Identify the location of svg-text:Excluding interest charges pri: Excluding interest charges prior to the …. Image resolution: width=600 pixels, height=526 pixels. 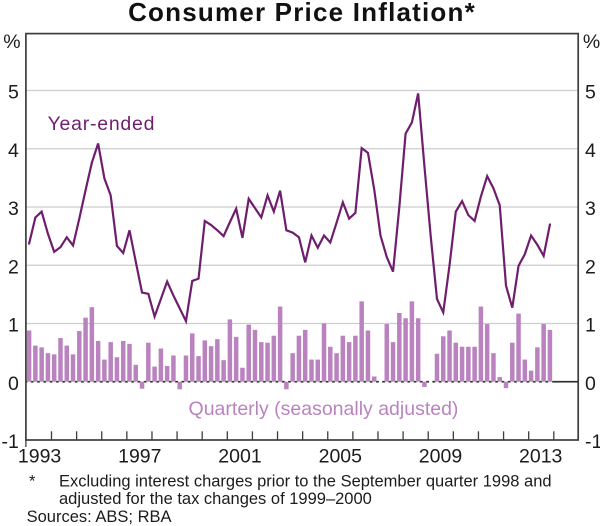
(305, 482).